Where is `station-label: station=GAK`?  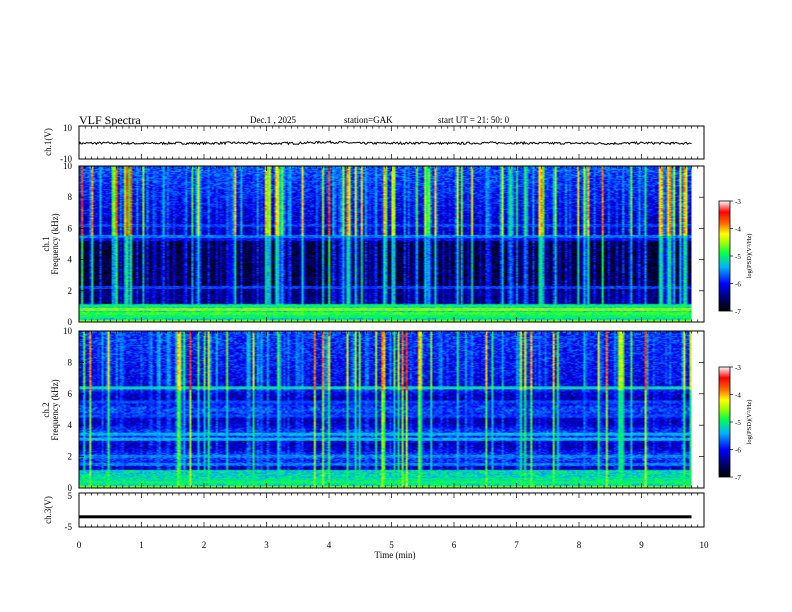 station-label: station=GAK is located at coordinates (368, 120).